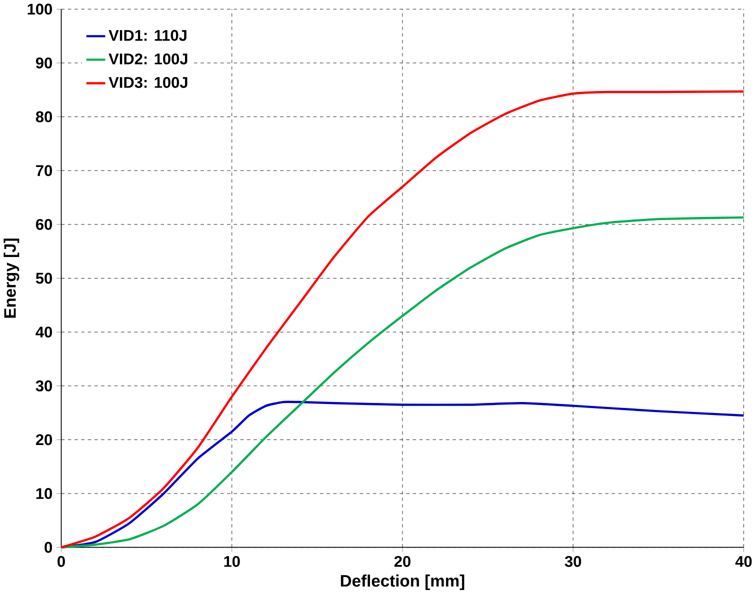 The height and width of the screenshot is (594, 756). What do you see at coordinates (44, 63) in the screenshot?
I see `y-tick-label: 90` at bounding box center [44, 63].